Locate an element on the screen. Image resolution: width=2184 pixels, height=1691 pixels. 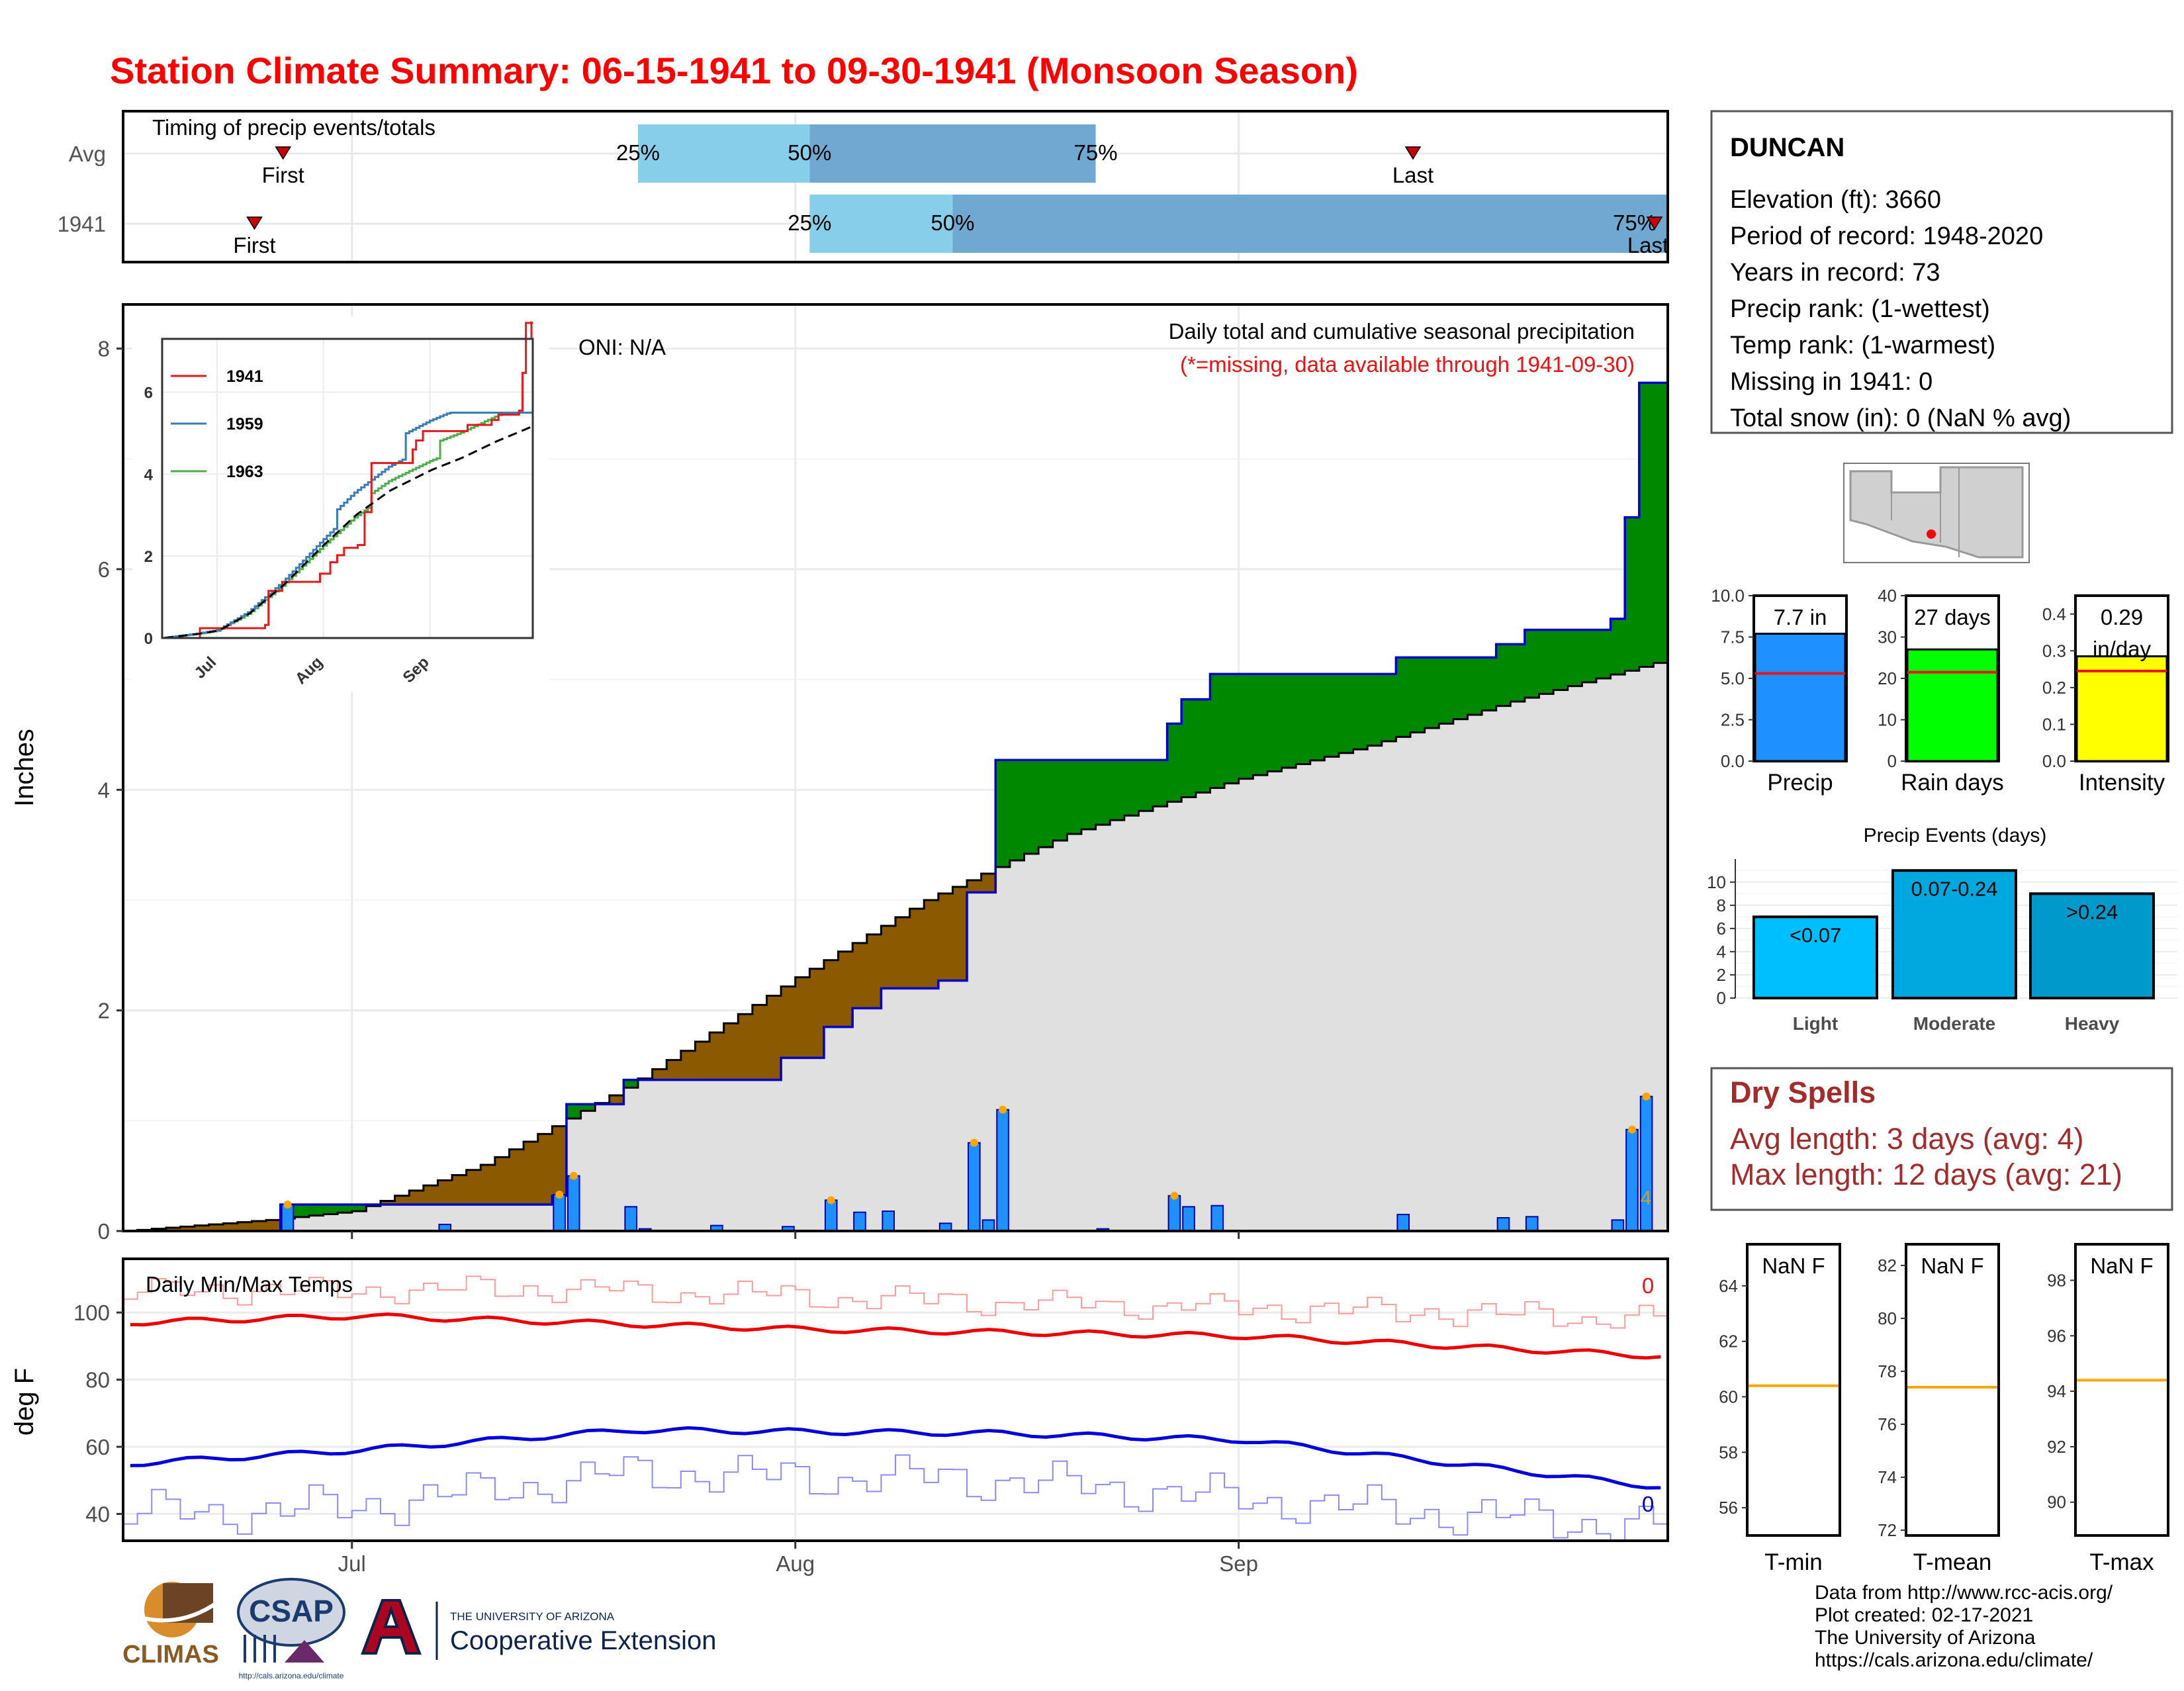
mini-bar-value-label: 7.7 in is located at coordinates (1800, 617).